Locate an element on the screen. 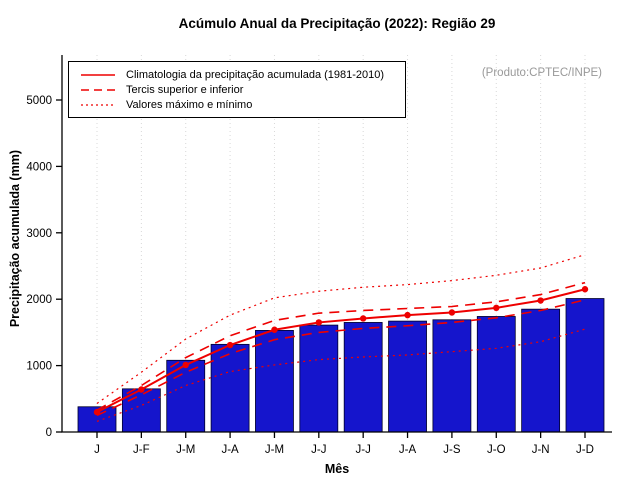 Image resolution: width=640 pixels, height=500 pixels. y-axis-title: Precipitação acumulada (mm) is located at coordinates (15, 239).